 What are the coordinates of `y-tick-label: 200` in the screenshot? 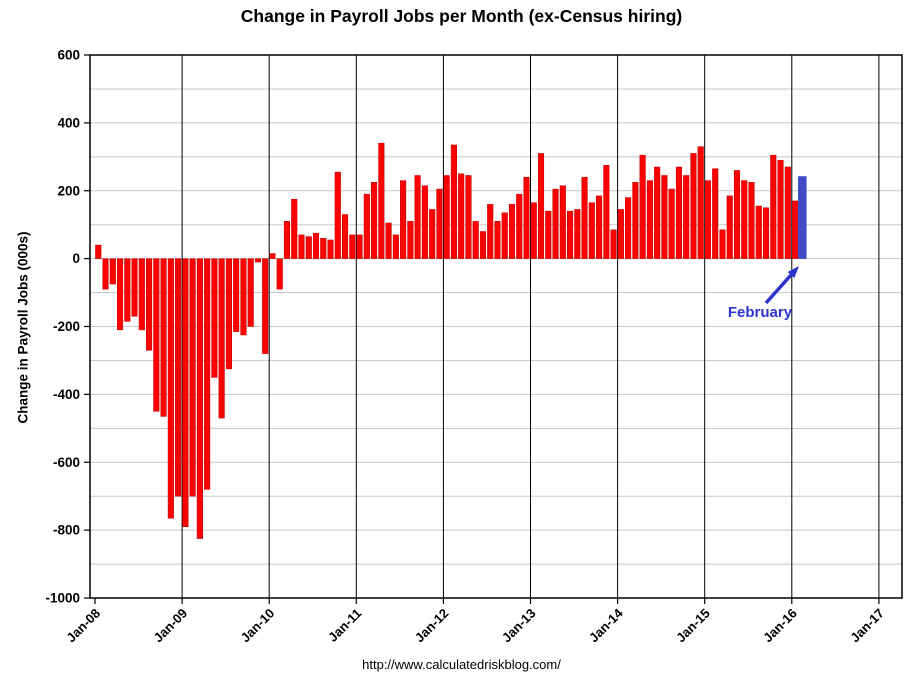 It's located at (68, 190).